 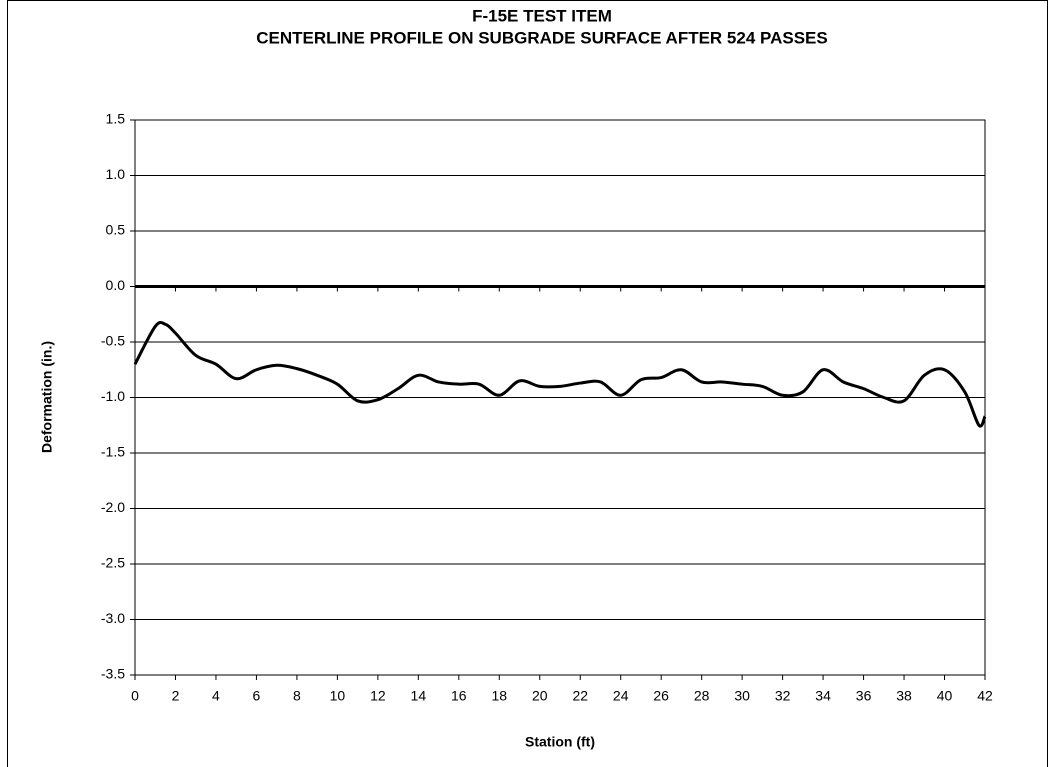 What do you see at coordinates (176, 696) in the screenshot?
I see `x-tick-label: 2` at bounding box center [176, 696].